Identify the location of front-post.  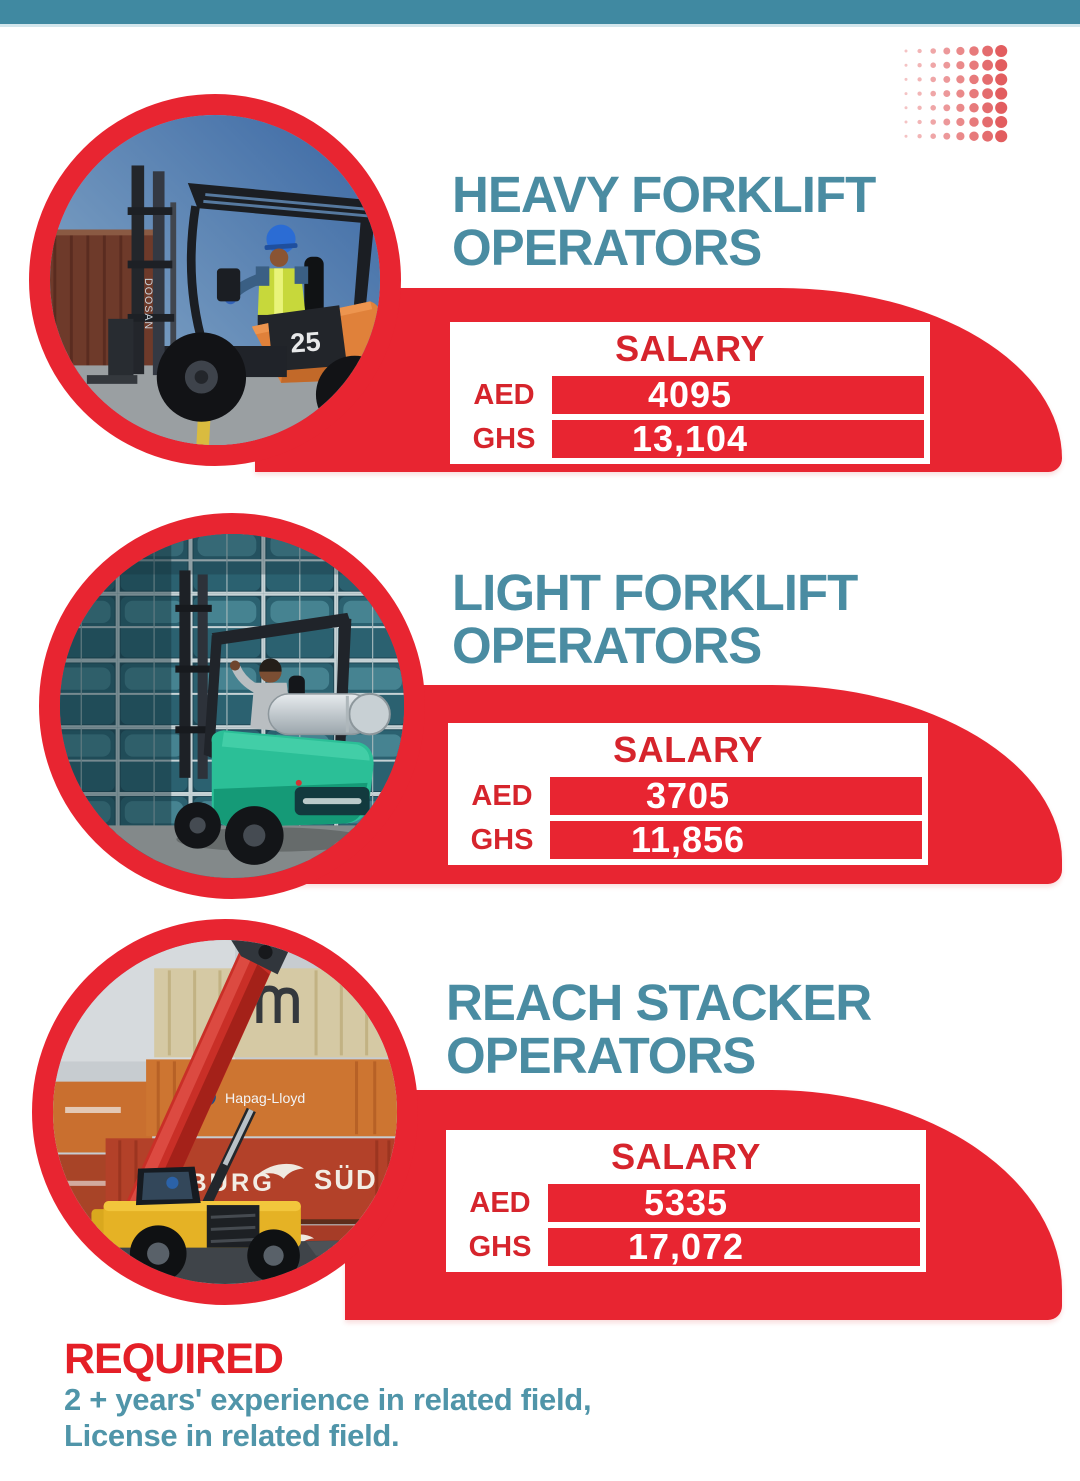
(212, 697).